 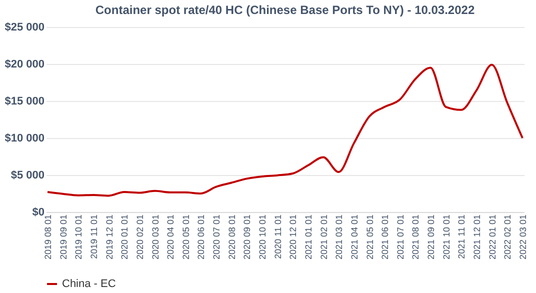 I want to click on x-tick-label: 2022 02 01, so click(x=507, y=237).